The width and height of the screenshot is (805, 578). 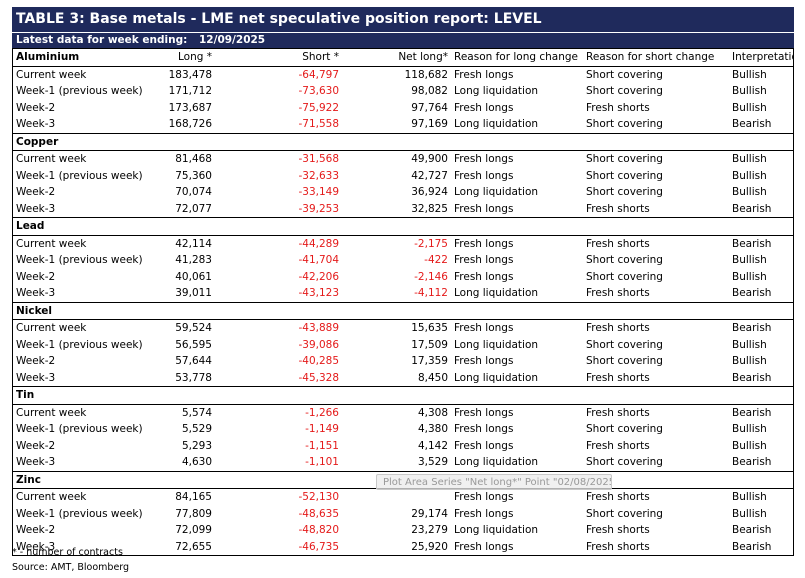 I want to click on net-cell: 4,142, so click(x=432, y=445).